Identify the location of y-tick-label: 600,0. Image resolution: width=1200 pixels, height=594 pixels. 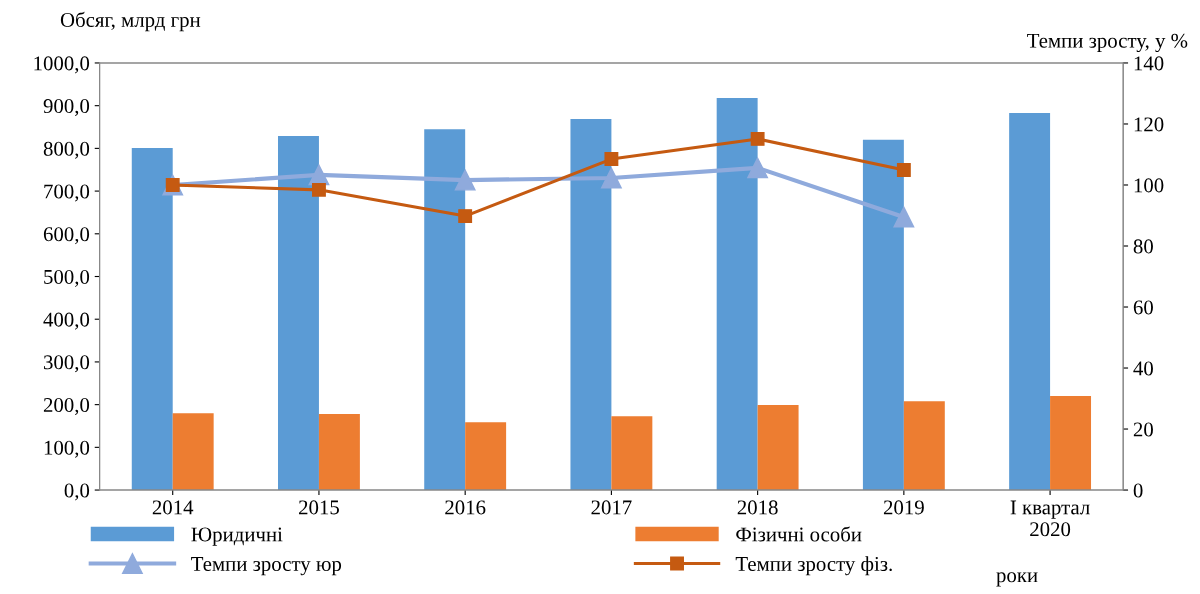
(66, 236).